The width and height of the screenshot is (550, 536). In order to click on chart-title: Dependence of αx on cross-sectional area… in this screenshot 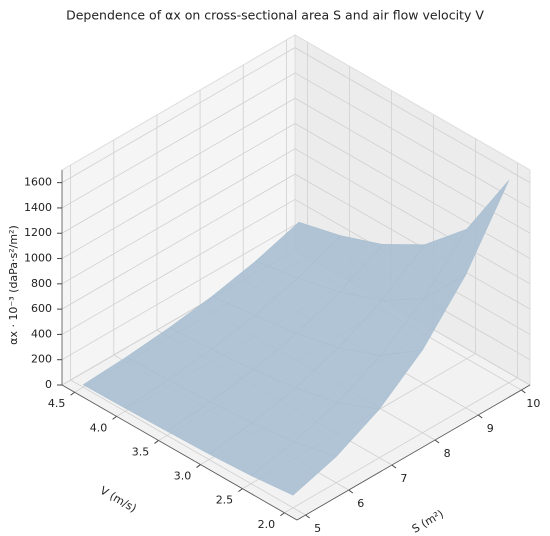, I will do `click(275, 15)`.